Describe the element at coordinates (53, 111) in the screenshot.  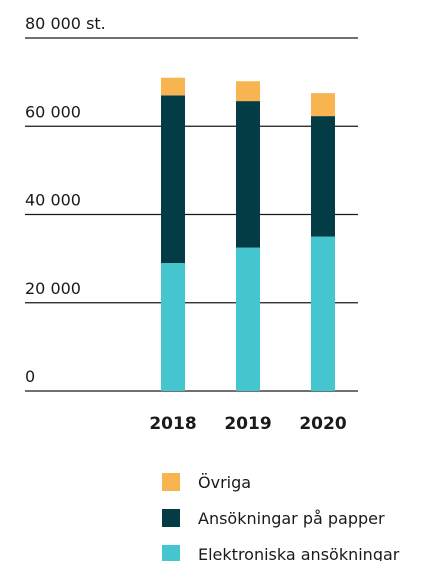
I see `y-tick-label: 60 000` at that location.